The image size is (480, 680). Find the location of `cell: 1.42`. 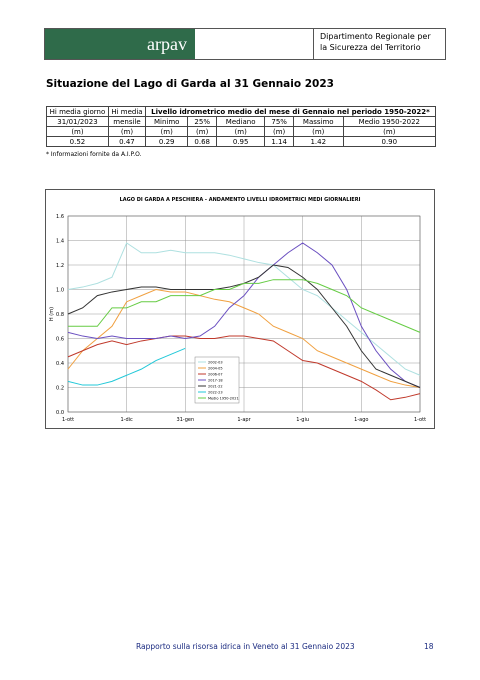

cell: 1.42 is located at coordinates (318, 141).